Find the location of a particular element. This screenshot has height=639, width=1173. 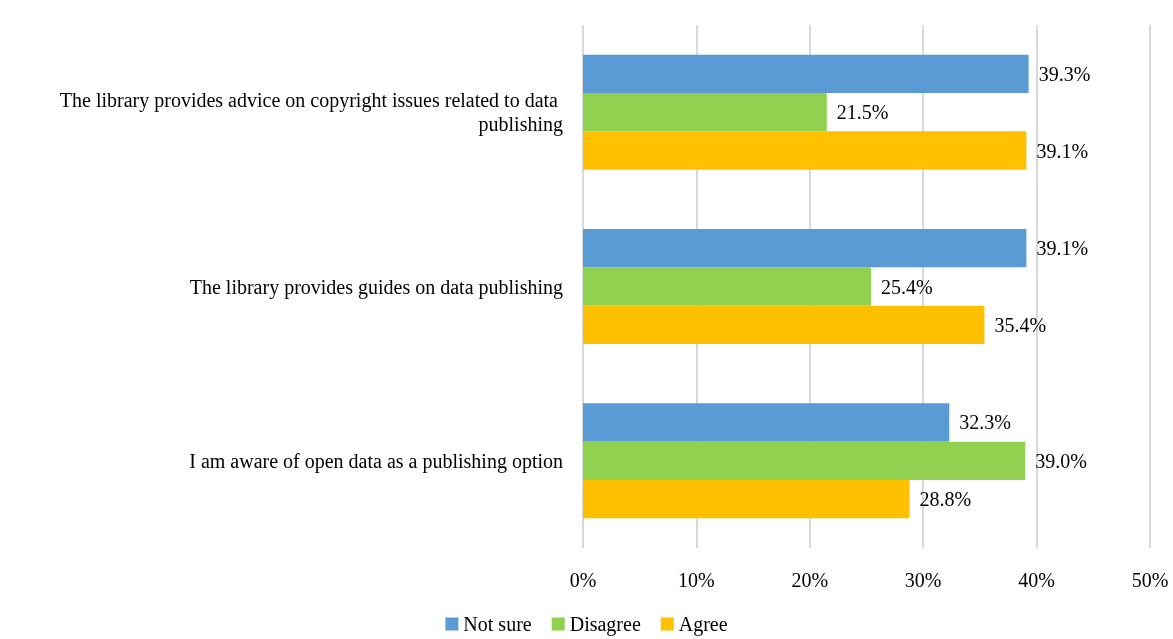

legend-label: Disagree is located at coordinates (605, 624).